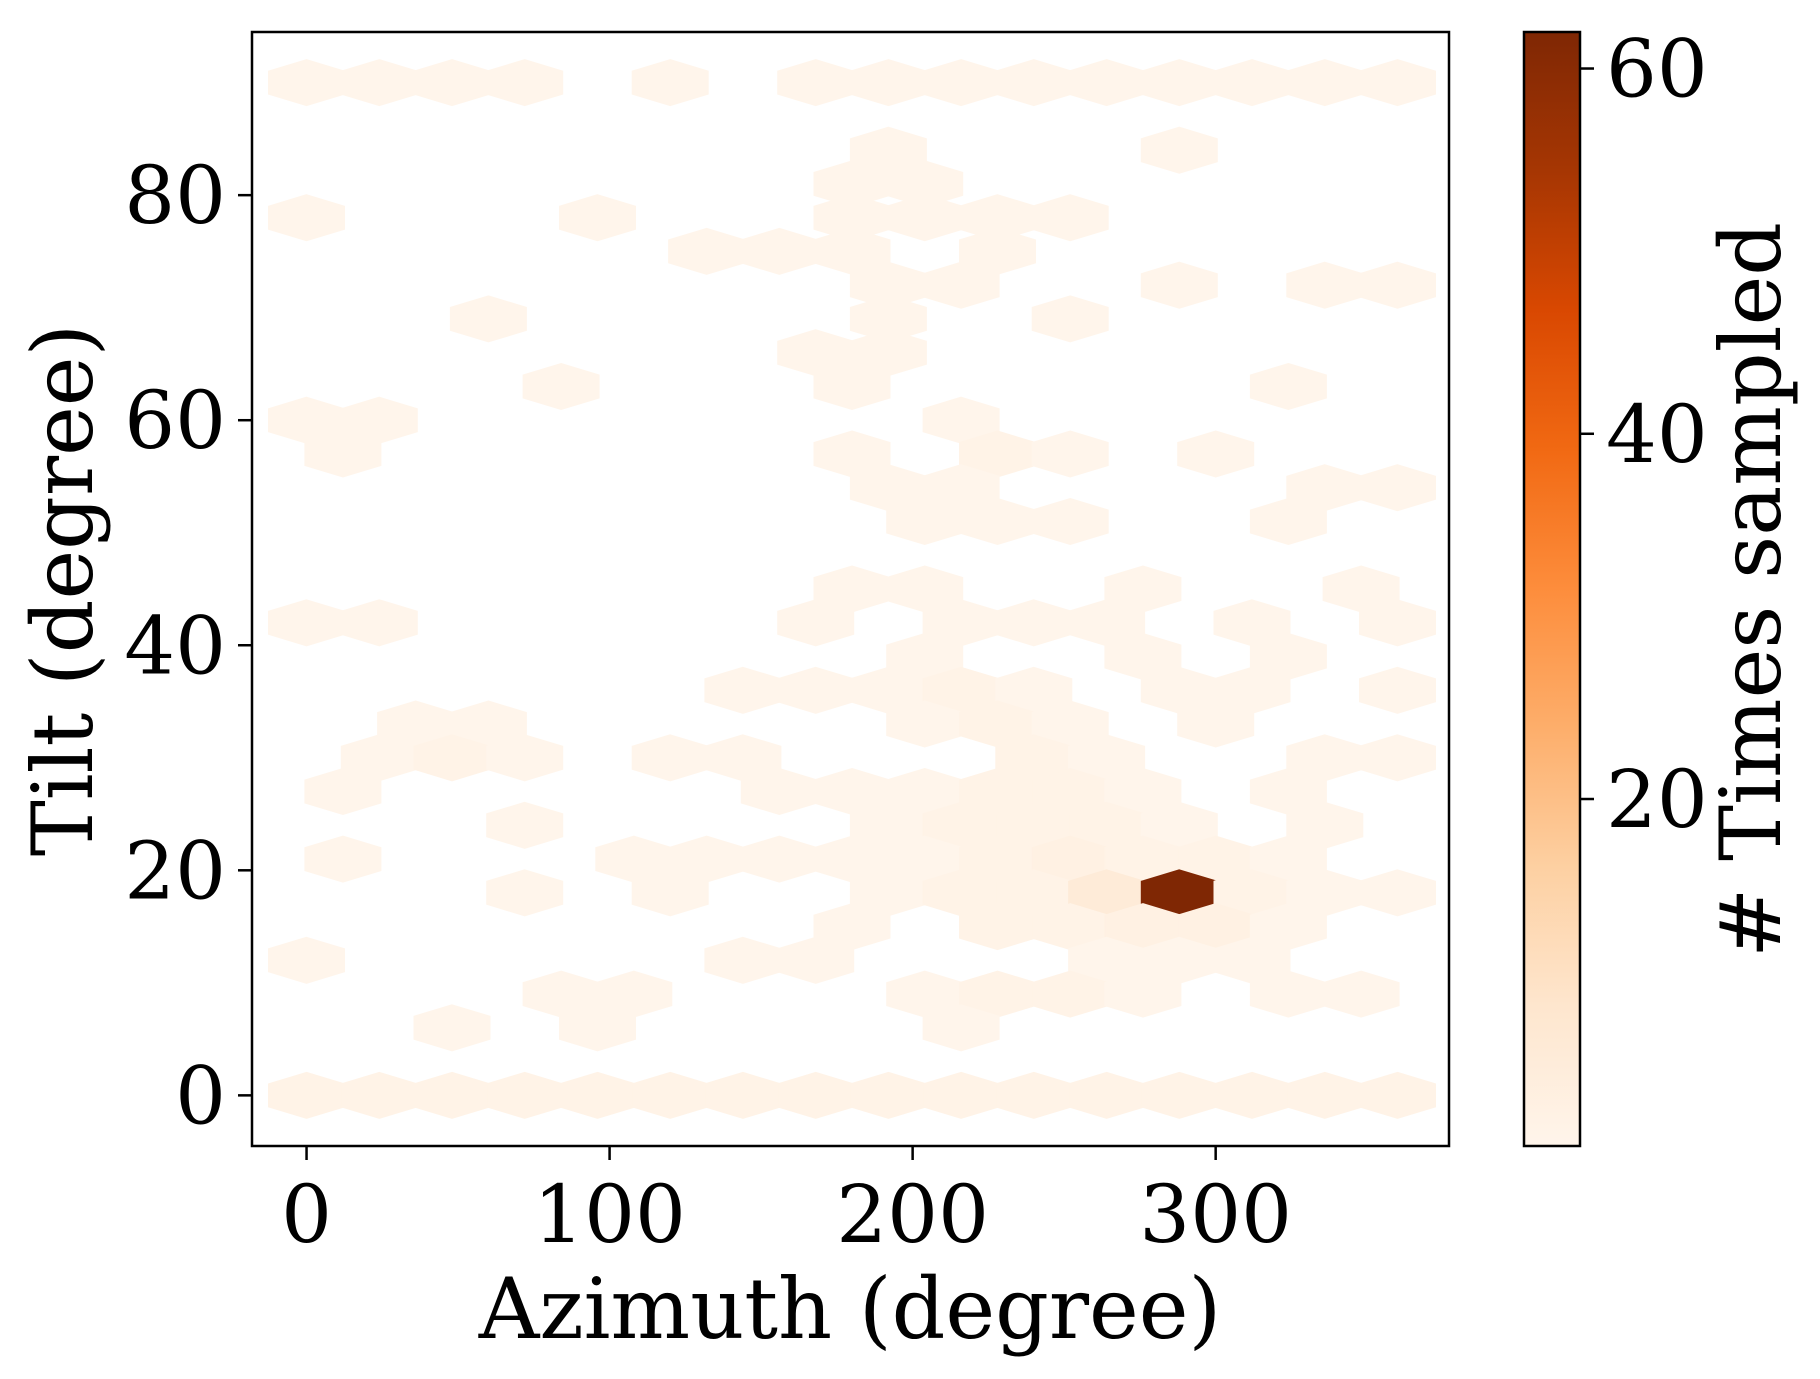  What do you see at coordinates (1657, 69) in the screenshot?
I see `colorbar-tick-label: 60` at bounding box center [1657, 69].